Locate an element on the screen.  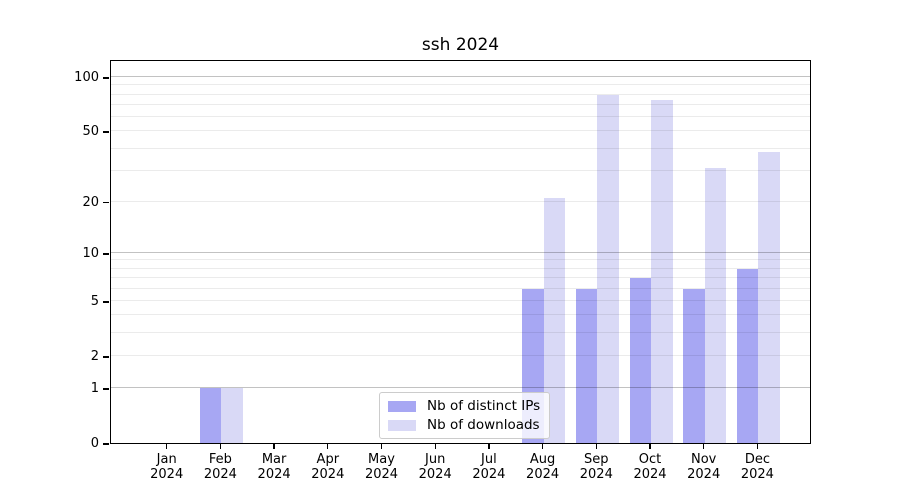
bar-downloads-dec is located at coordinates (769, 297).